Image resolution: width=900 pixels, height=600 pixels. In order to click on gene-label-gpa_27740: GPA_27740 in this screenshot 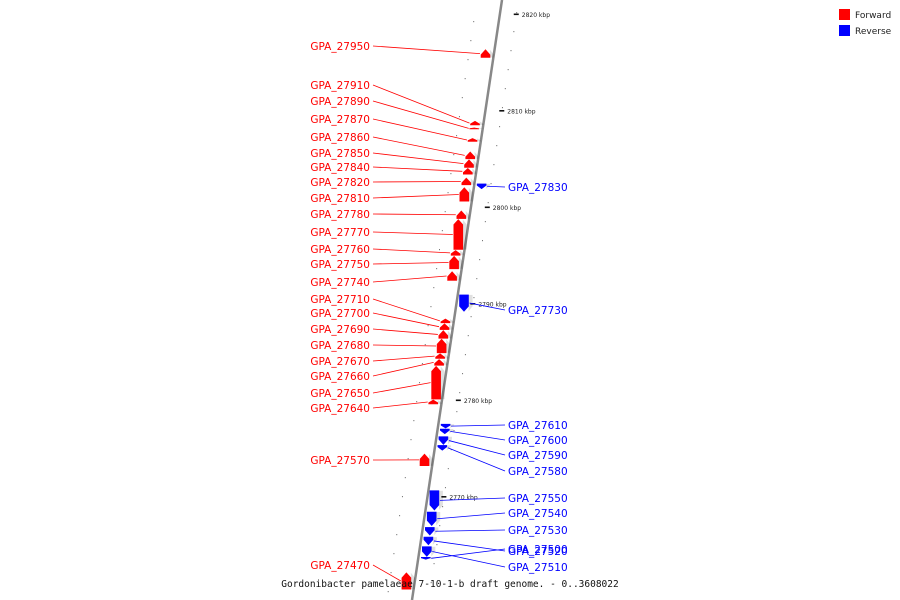, I will do `click(340, 283)`.